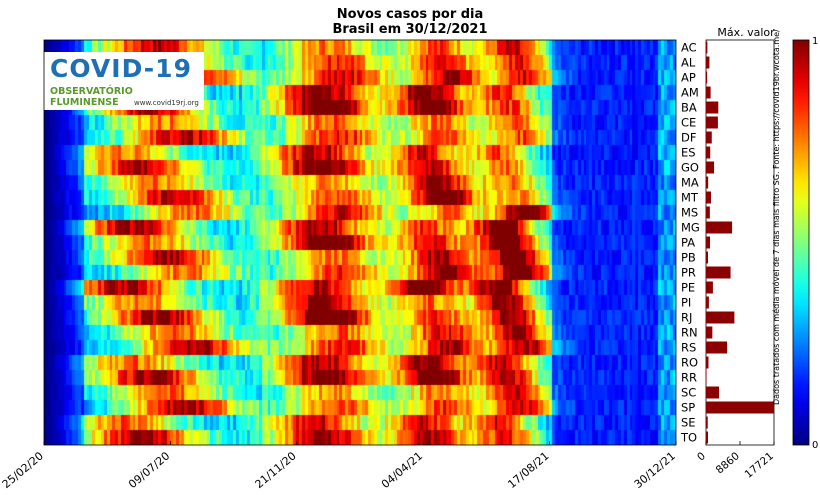  What do you see at coordinates (690, 183) in the screenshot?
I see `row-label: MA` at bounding box center [690, 183].